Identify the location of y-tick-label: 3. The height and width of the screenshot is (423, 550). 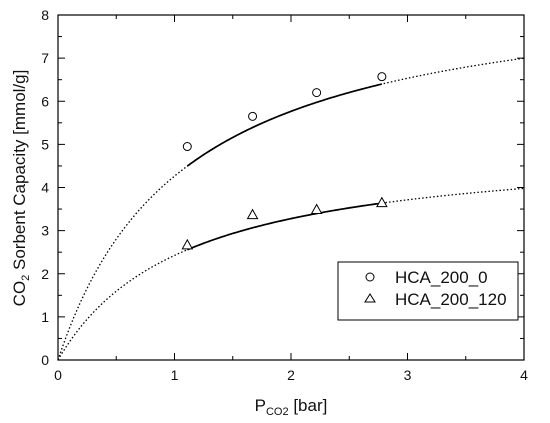
(45, 231).